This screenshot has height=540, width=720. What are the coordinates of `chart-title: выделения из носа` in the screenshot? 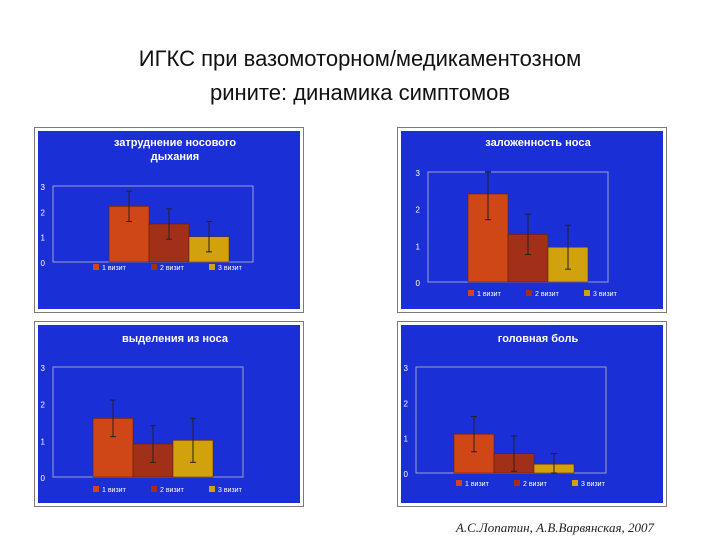 It's located at (175, 339).